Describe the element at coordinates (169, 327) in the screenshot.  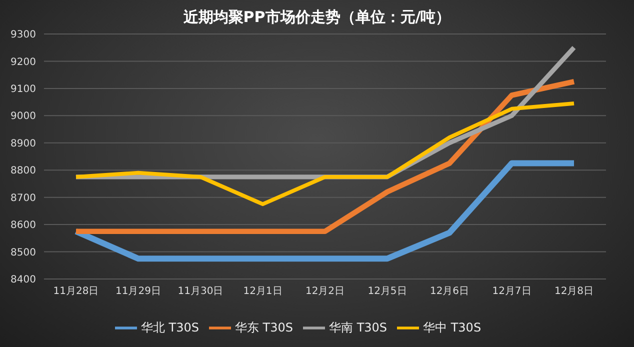
I see `legend-label: 华北 T30S` at that location.